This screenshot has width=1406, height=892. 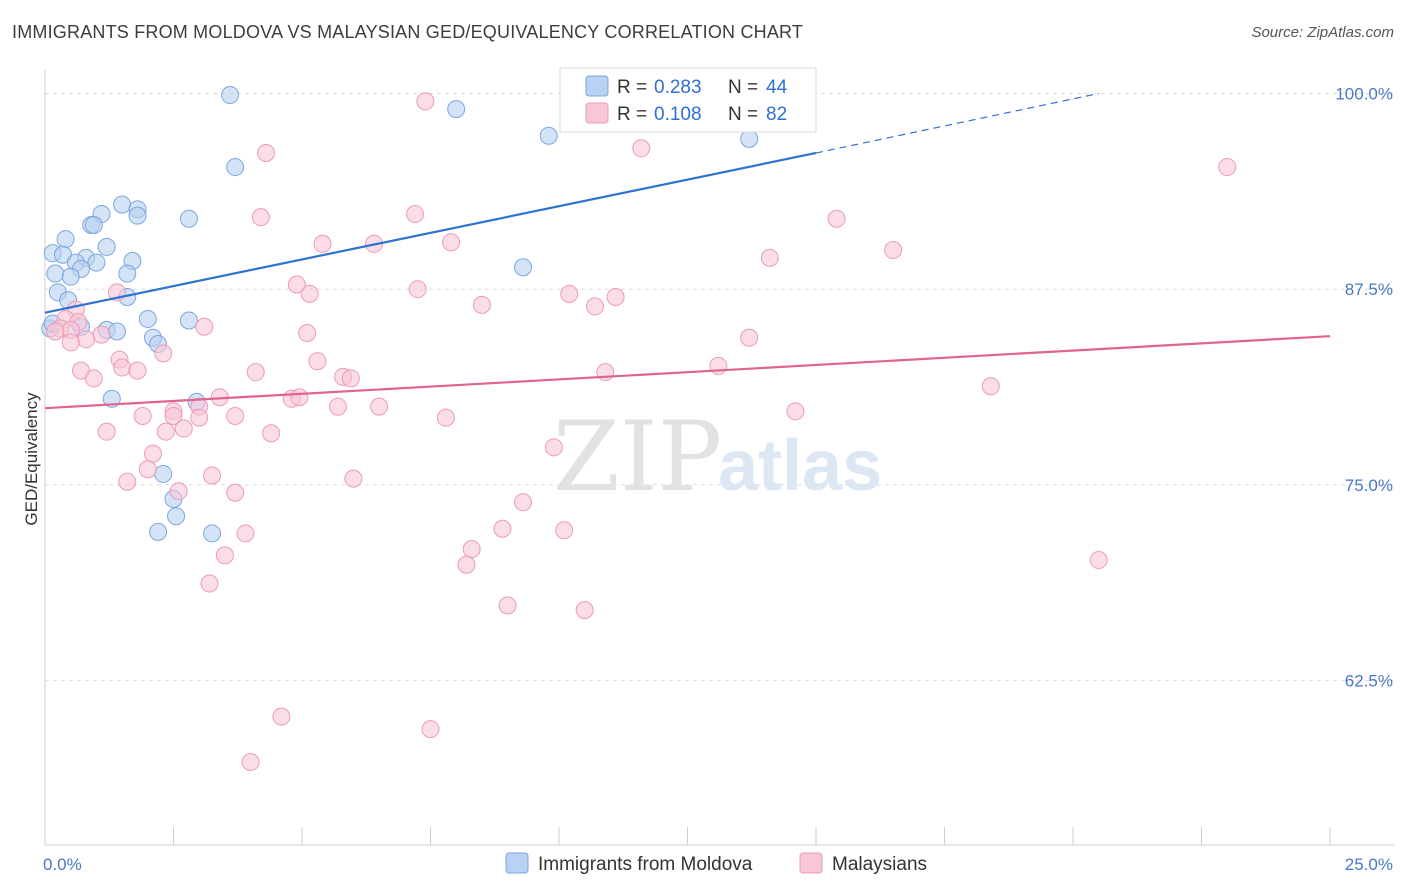 What do you see at coordinates (645, 864) in the screenshot?
I see `series-legend-label-moldova: Immigrants from Moldova` at bounding box center [645, 864].